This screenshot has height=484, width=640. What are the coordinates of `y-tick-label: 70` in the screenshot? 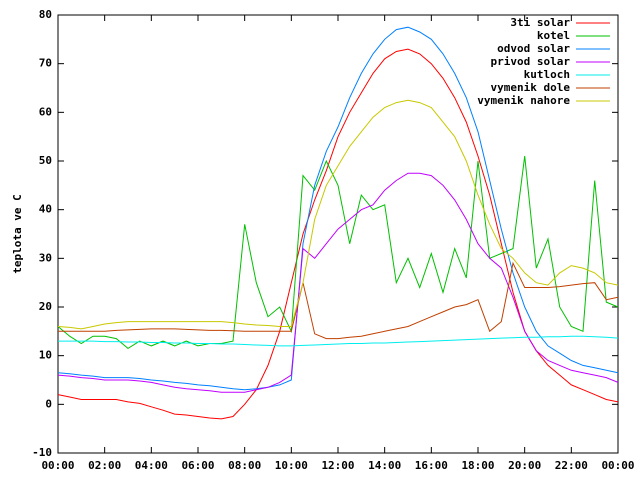 It's located at (45, 63).